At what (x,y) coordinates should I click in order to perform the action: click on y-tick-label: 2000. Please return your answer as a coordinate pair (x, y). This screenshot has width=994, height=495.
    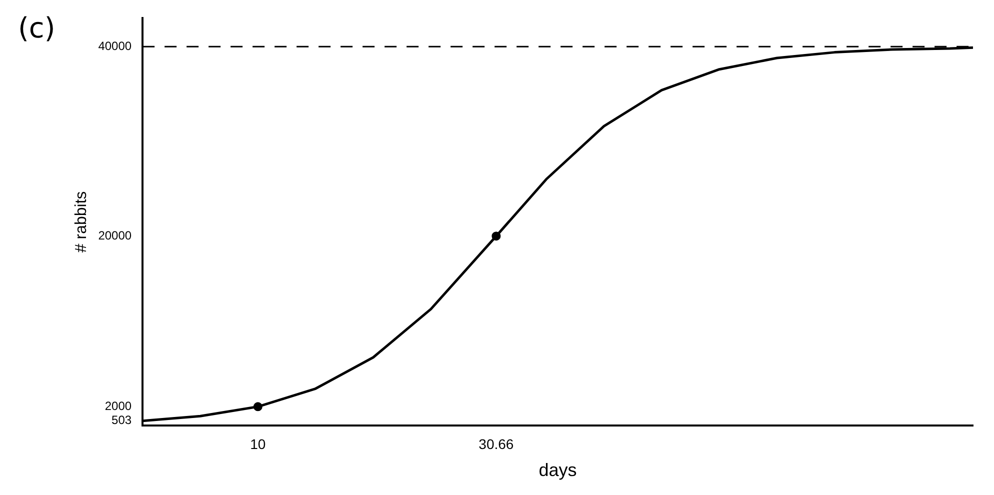
    Looking at the image, I should click on (118, 405).